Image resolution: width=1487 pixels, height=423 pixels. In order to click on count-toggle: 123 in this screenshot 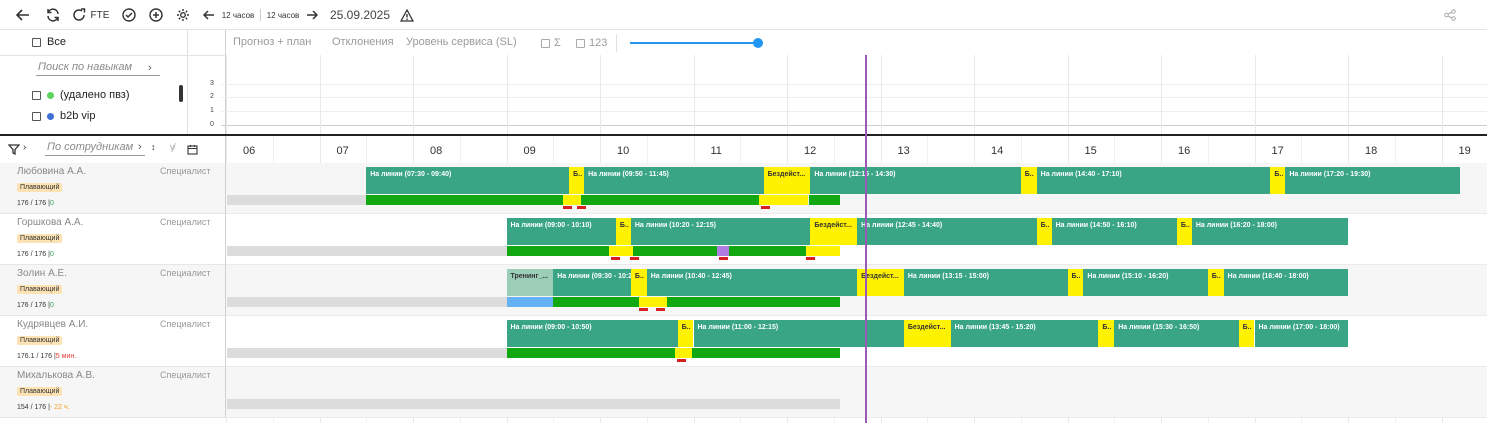, I will do `click(591, 43)`.